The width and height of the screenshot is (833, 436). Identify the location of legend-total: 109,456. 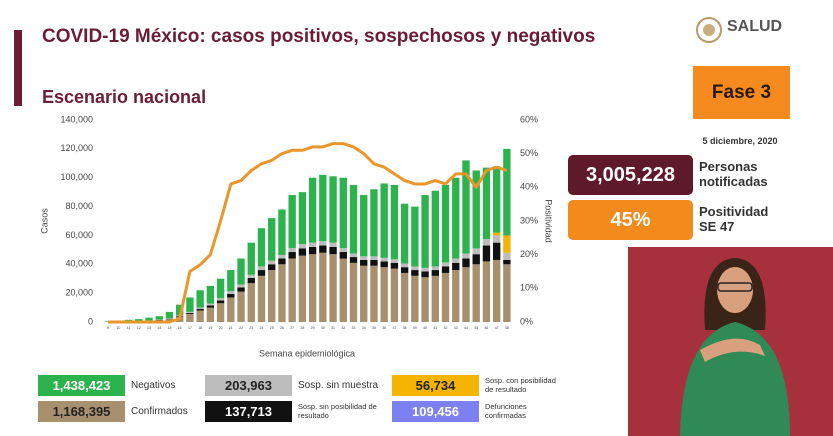
(435, 411).